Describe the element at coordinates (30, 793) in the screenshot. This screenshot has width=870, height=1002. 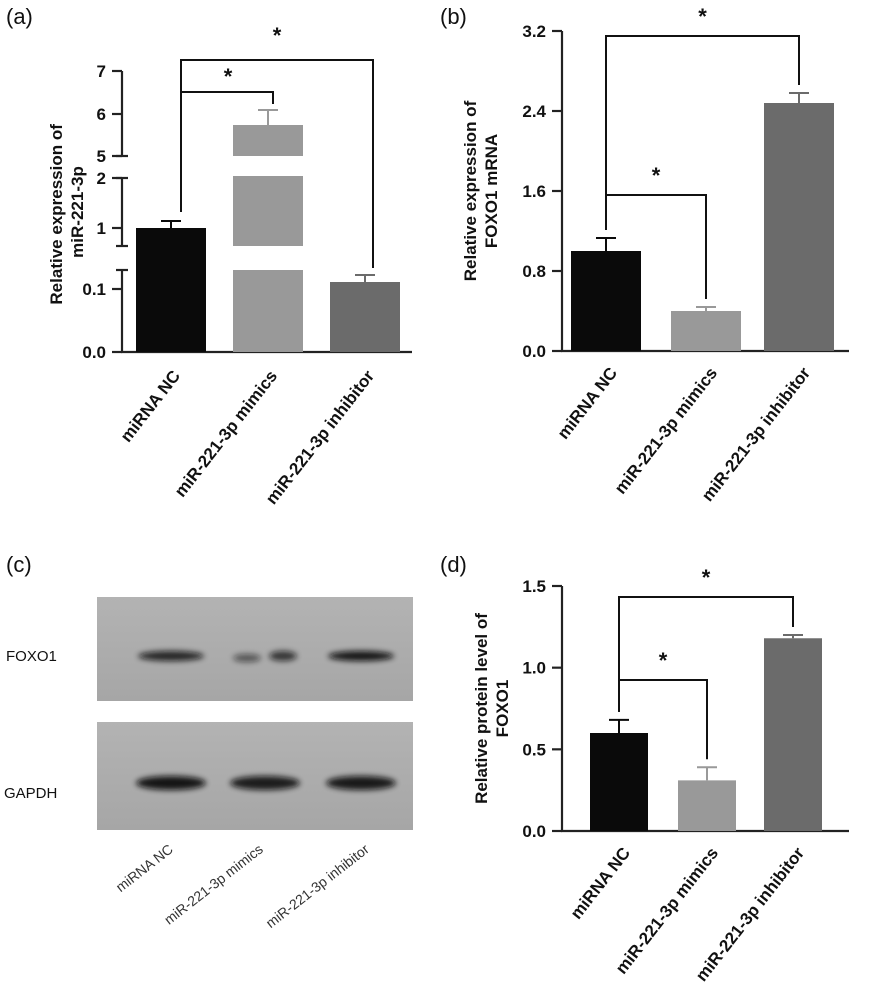
I see `blot-row-label-gapdh: GAPDH` at that location.